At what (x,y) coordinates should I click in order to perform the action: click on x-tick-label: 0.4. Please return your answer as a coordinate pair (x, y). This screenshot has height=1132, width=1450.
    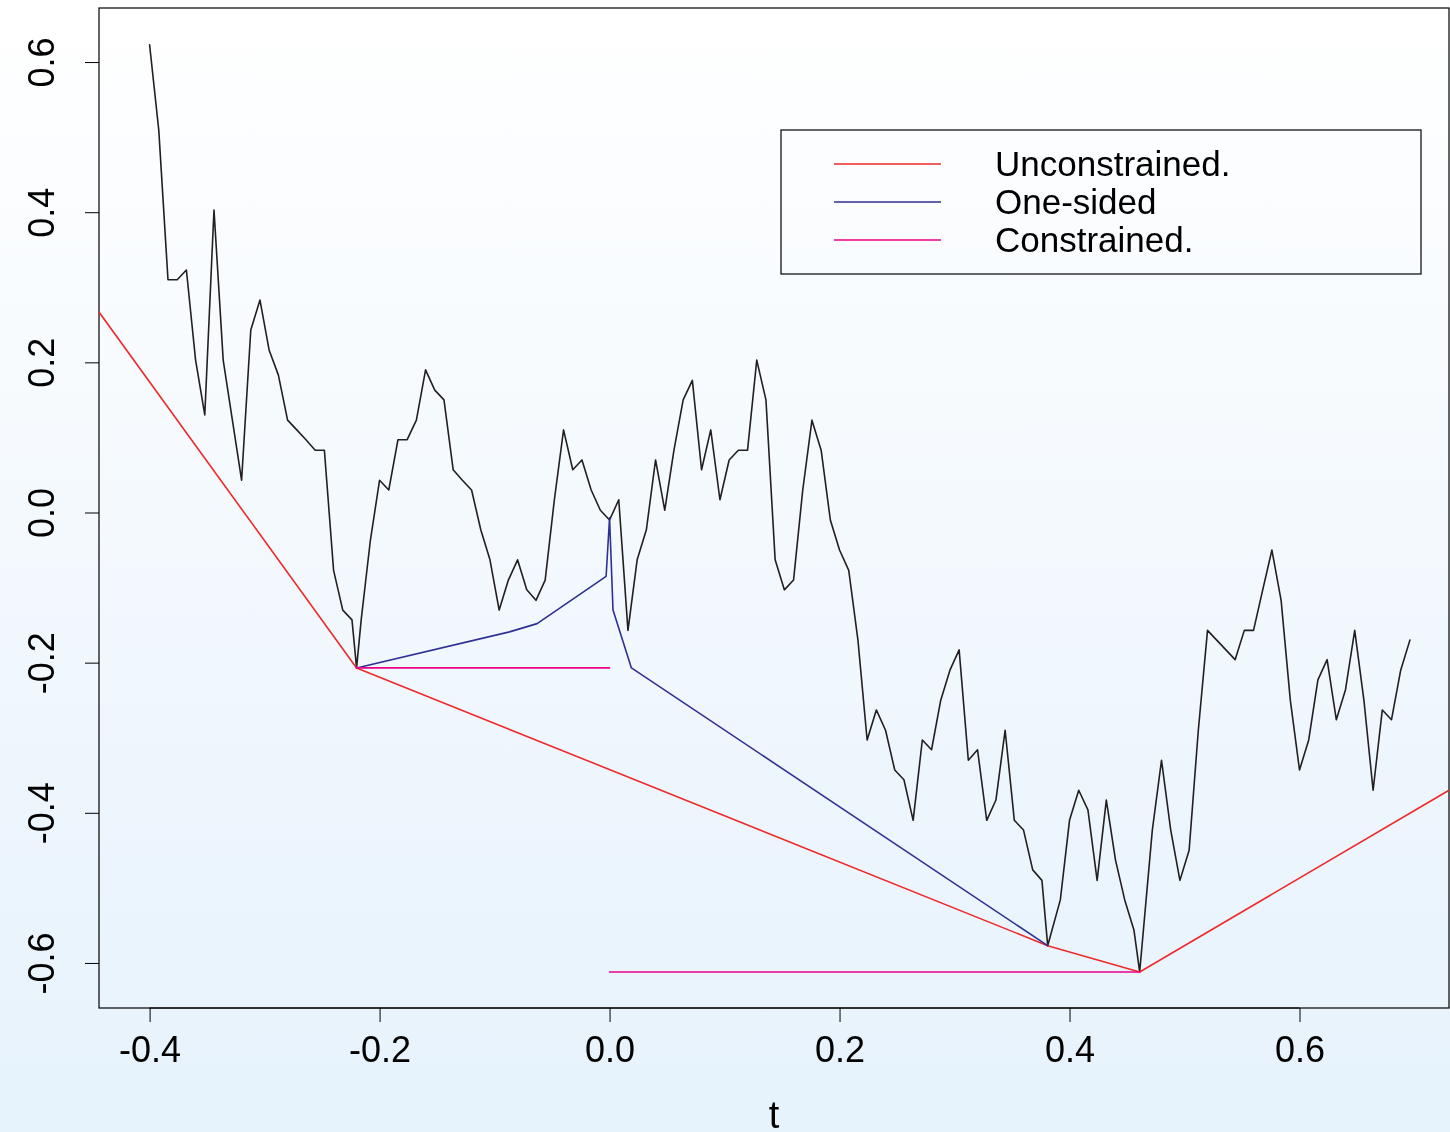
    Looking at the image, I should click on (1070, 1049).